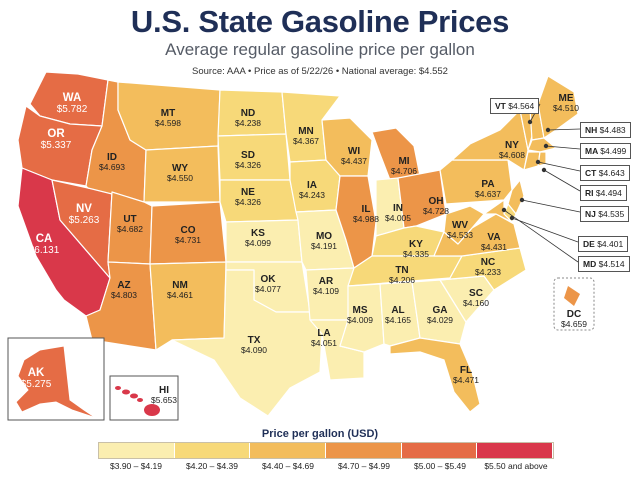 The image size is (640, 488). Describe the element at coordinates (324, 343) in the screenshot. I see `label-LA-price: $4.051` at that location.